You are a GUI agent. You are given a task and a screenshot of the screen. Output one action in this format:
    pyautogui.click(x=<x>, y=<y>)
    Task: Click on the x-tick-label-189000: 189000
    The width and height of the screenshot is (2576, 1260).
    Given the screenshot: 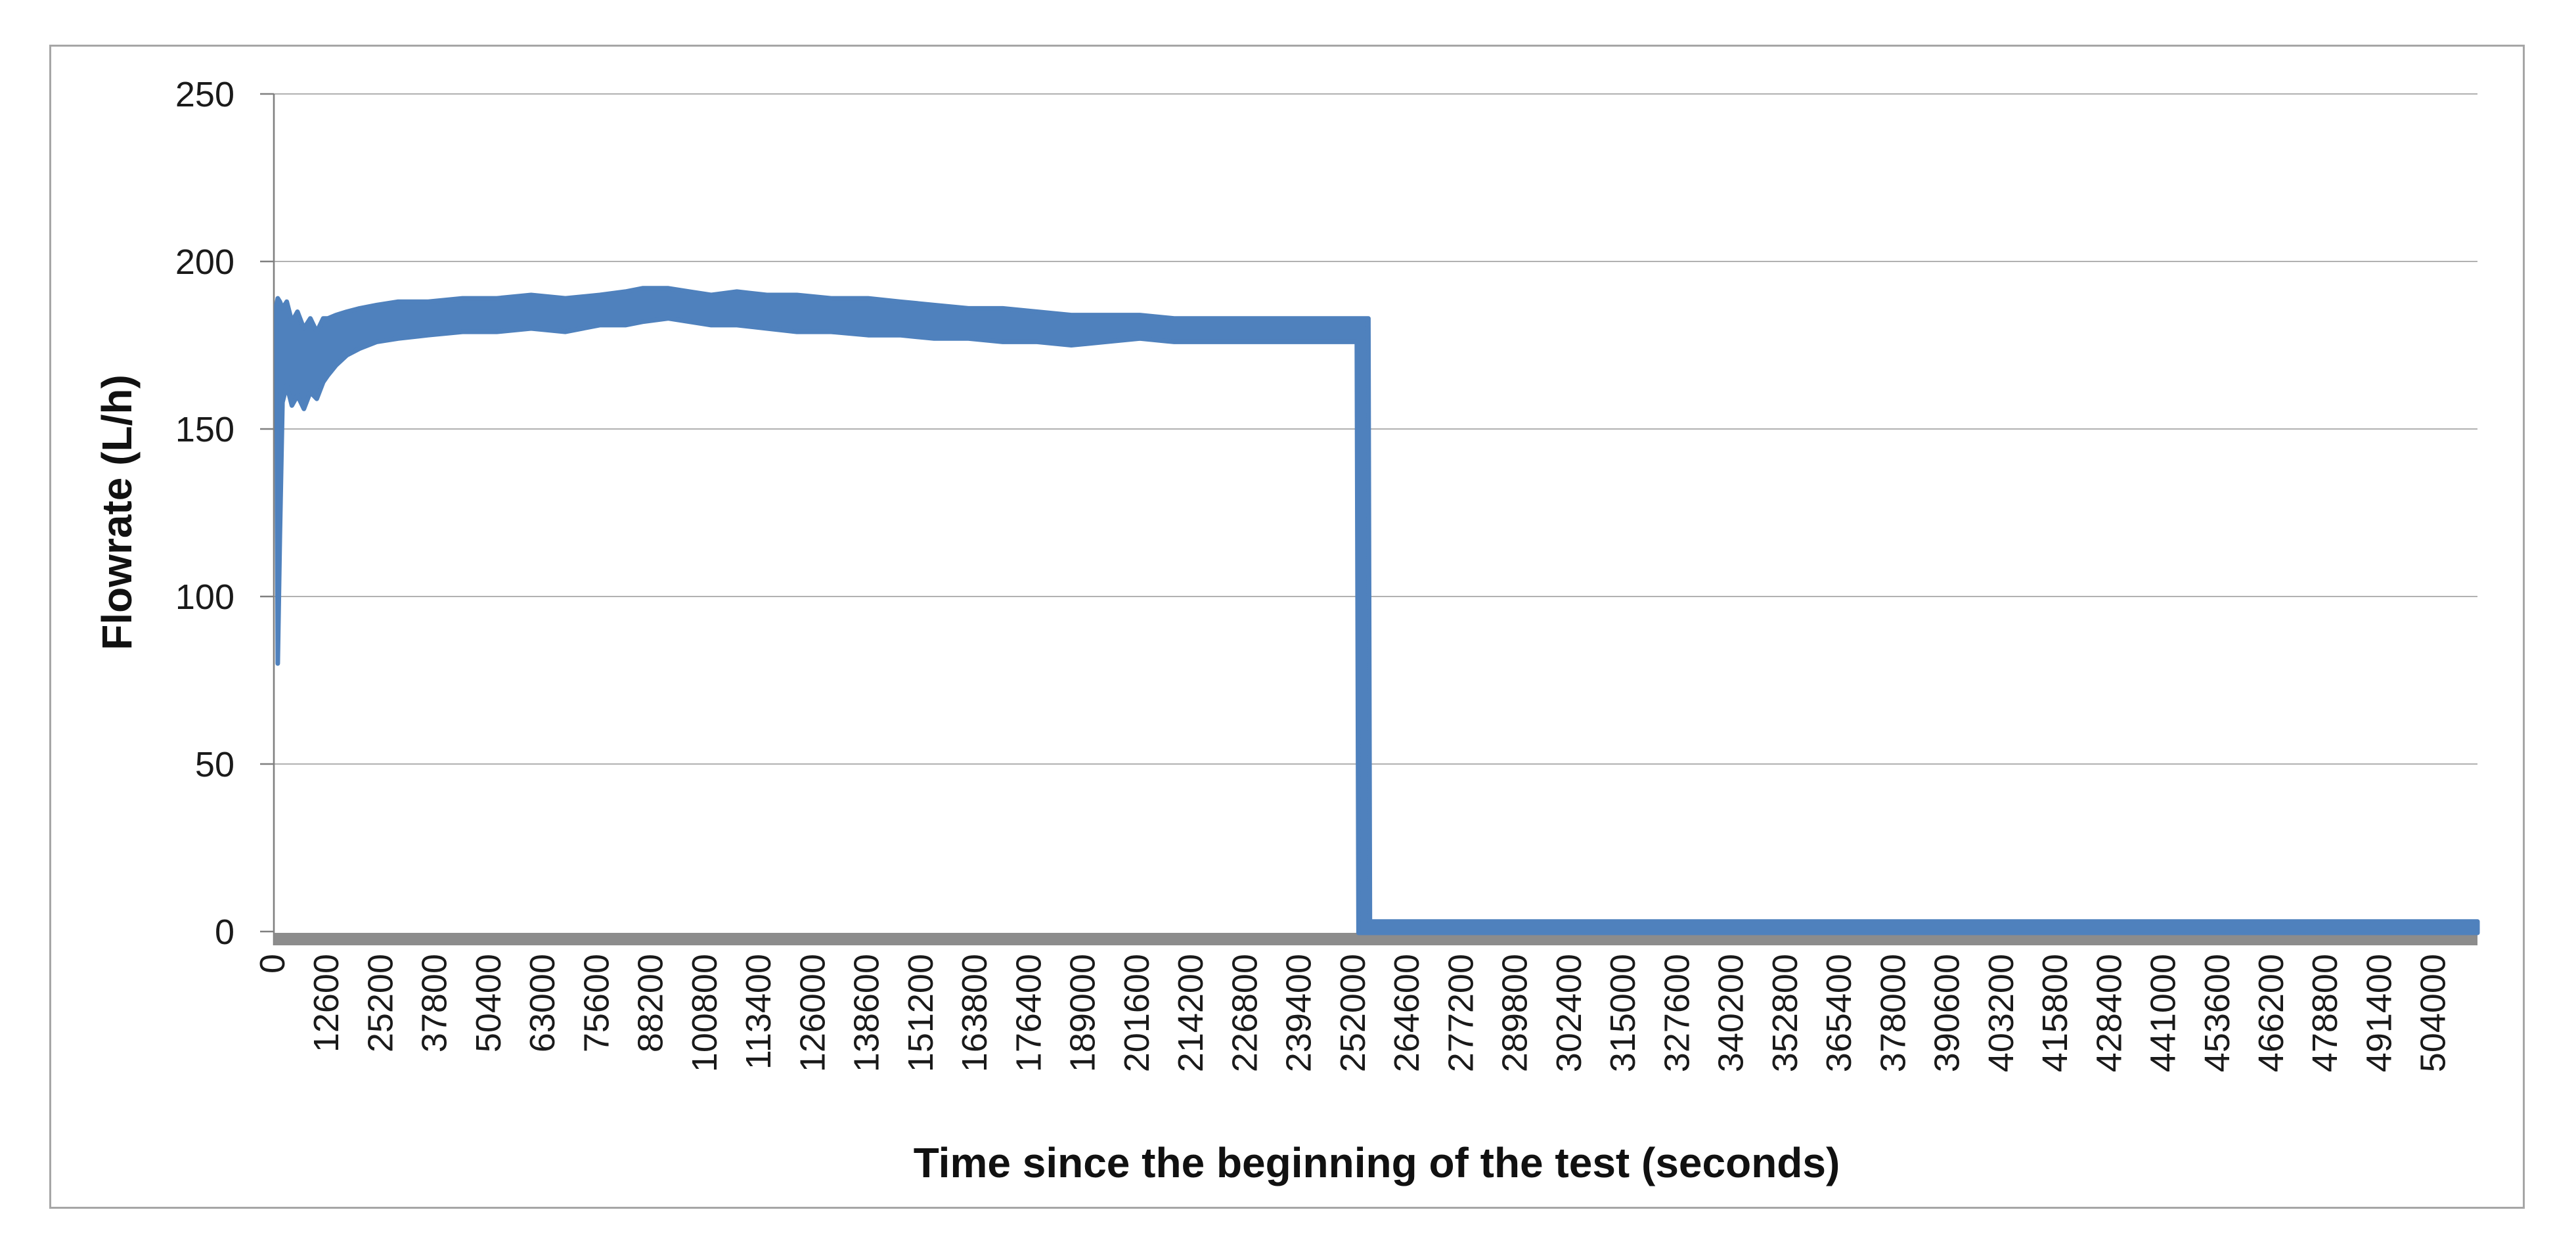 What is the action you would take?
    pyautogui.click(x=1083, y=1013)
    